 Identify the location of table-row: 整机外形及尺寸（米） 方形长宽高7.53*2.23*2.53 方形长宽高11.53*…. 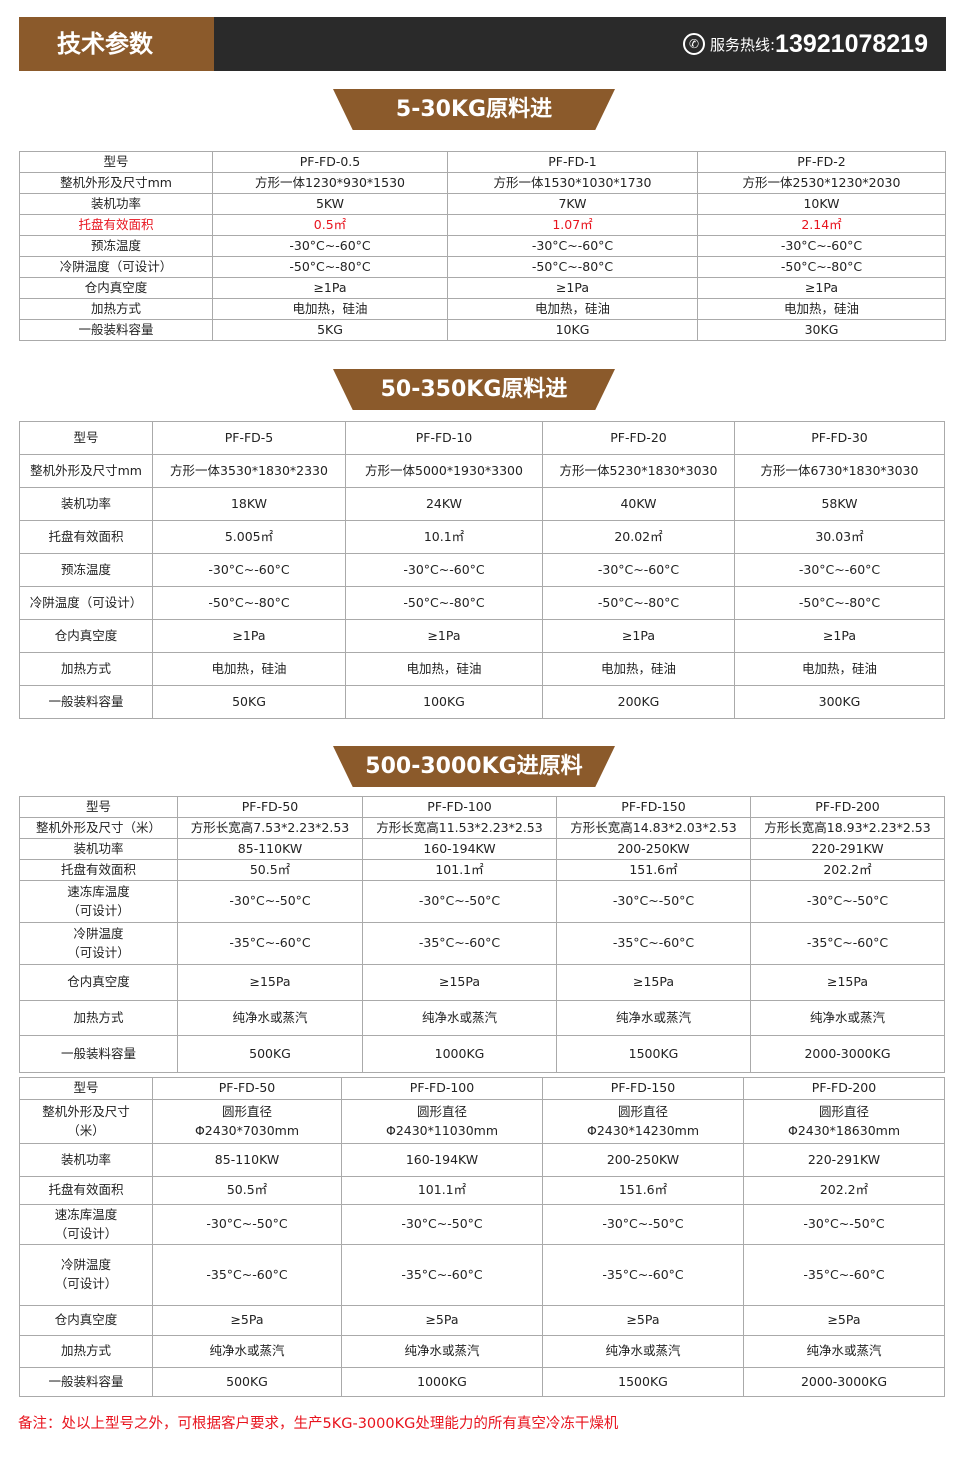
(482, 828).